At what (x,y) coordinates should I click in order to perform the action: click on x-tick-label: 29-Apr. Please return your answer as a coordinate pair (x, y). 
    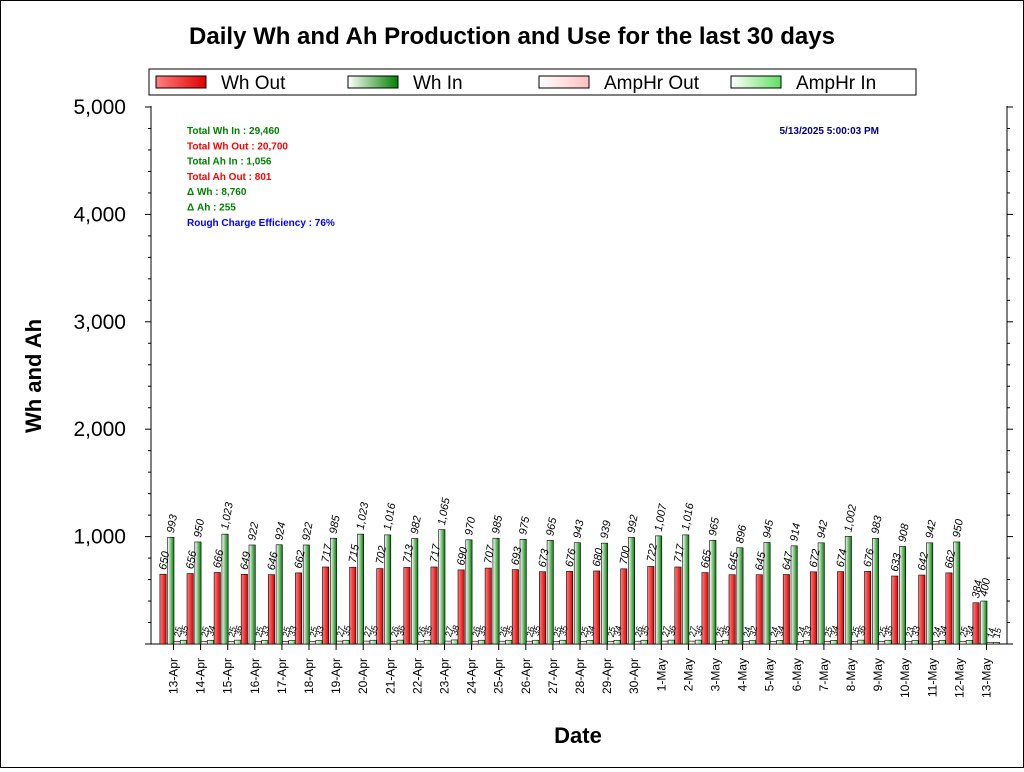
    Looking at the image, I should click on (607, 676).